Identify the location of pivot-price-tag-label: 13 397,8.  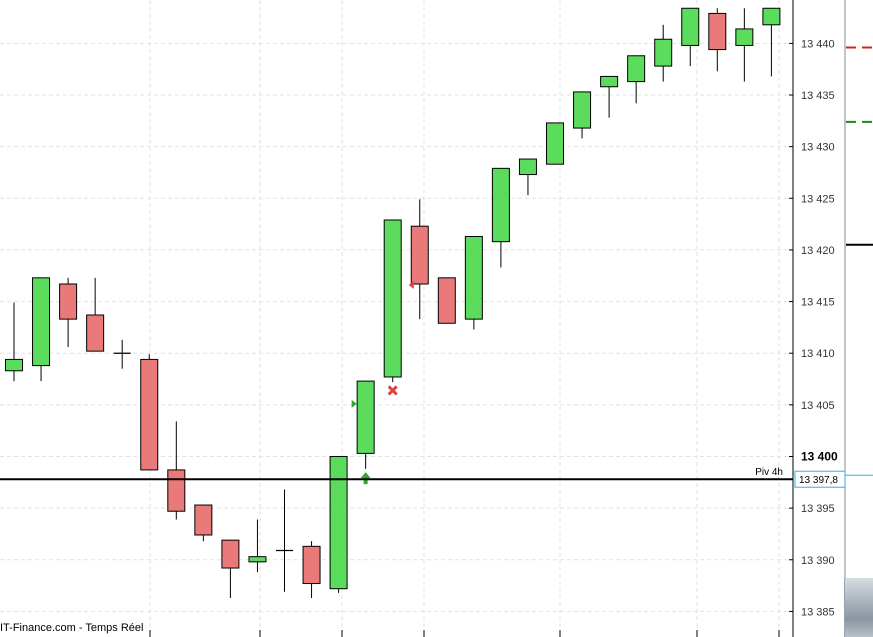
(818, 480).